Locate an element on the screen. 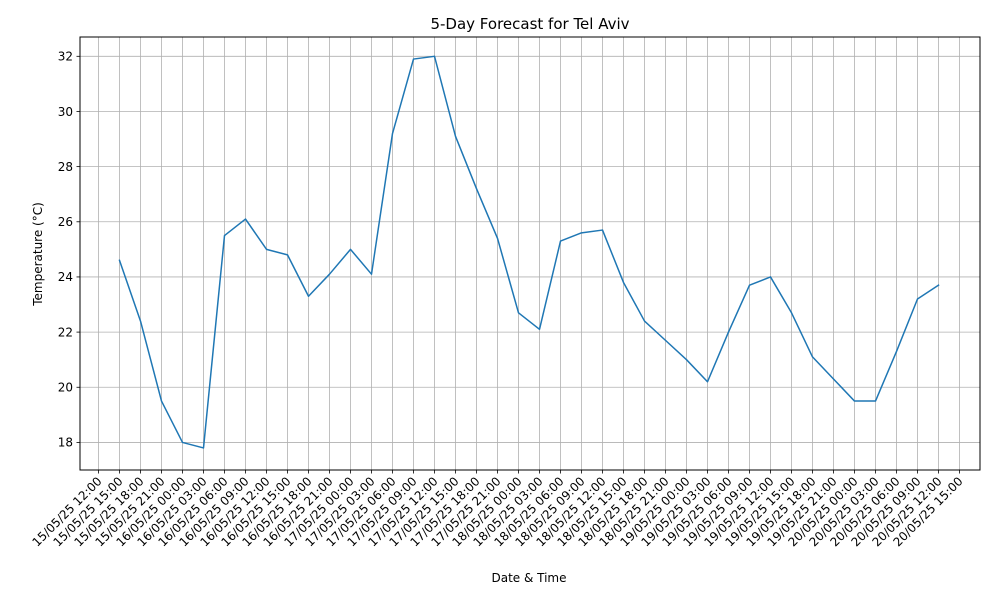 The height and width of the screenshot is (596, 991). y-tick-label: 28 is located at coordinates (65, 167).